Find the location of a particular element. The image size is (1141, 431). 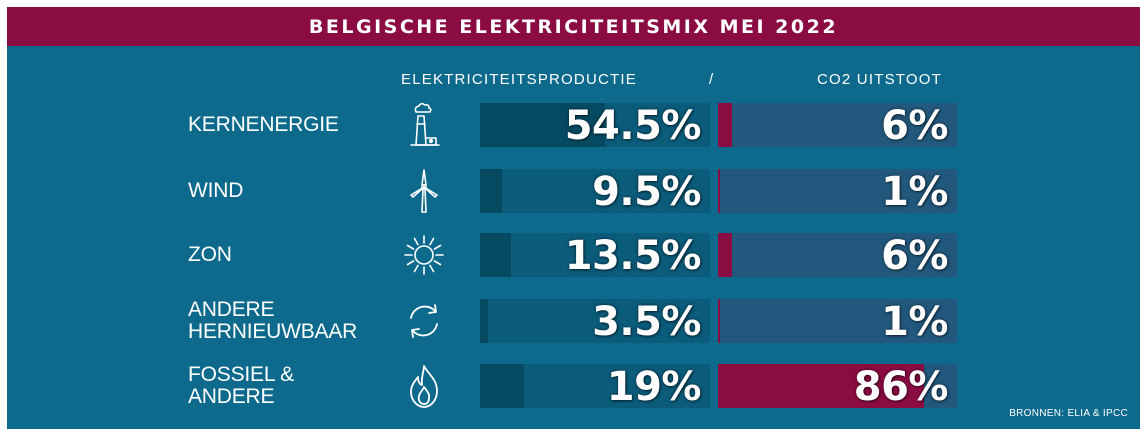

production-value-label: 19% is located at coordinates (654, 386).